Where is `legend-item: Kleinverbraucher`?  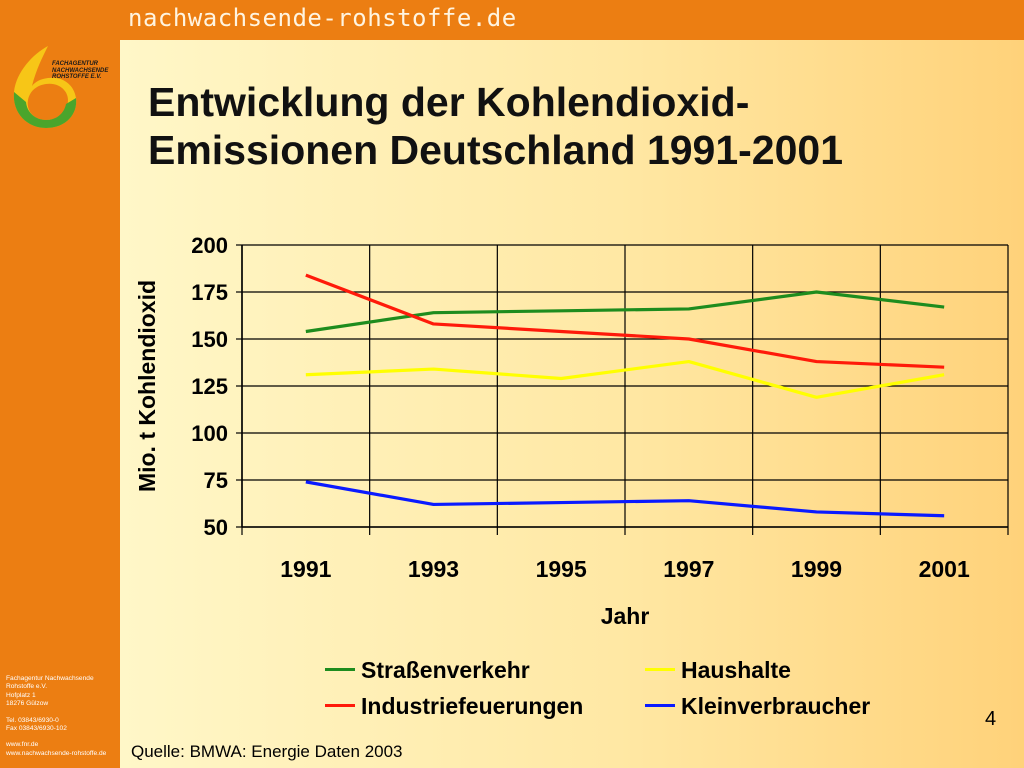
legend-item: Kleinverbraucher is located at coordinates (757, 706).